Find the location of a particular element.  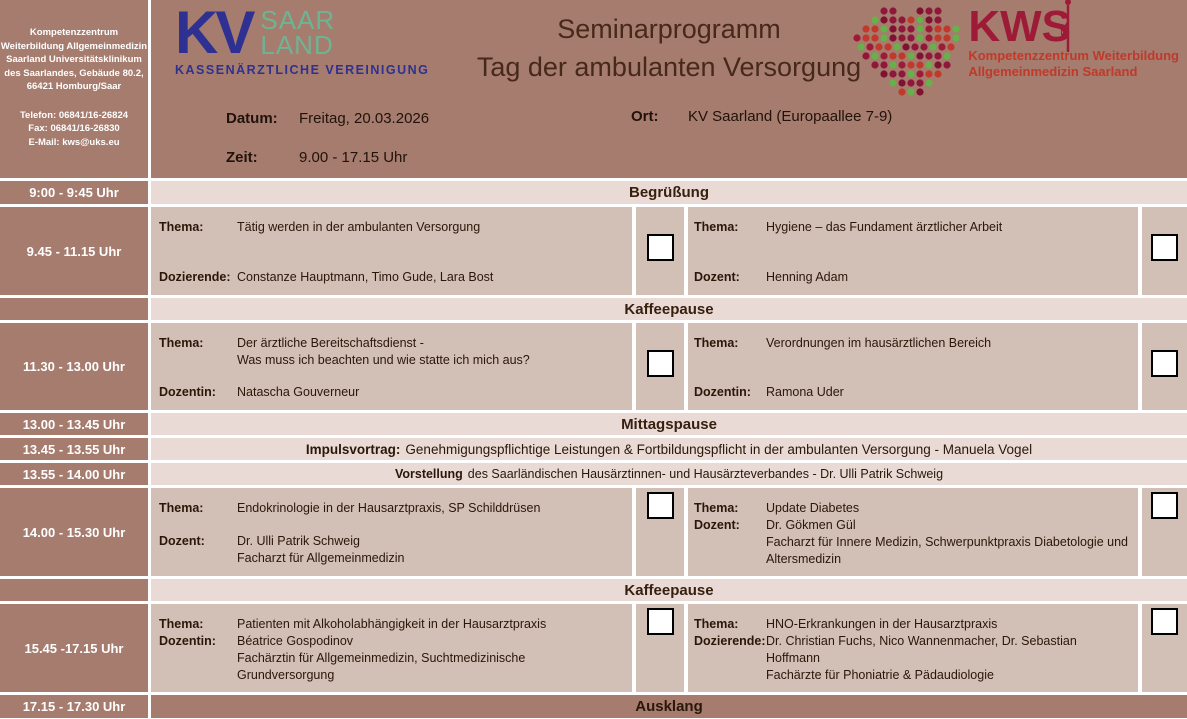

title-line1: Seminarprogramm is located at coordinates (669, 29).